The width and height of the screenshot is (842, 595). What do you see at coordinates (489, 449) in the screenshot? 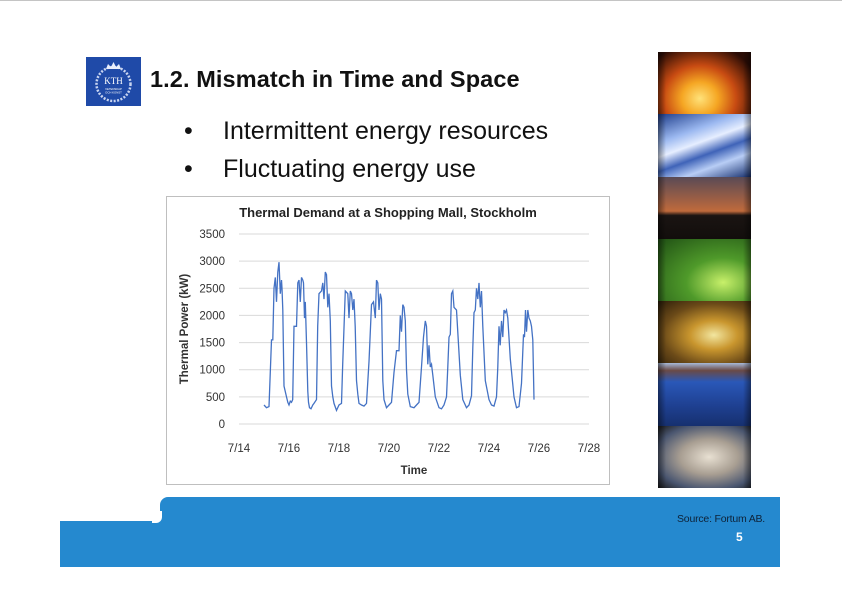
I see `x-tick-label: 7/24` at bounding box center [489, 449].